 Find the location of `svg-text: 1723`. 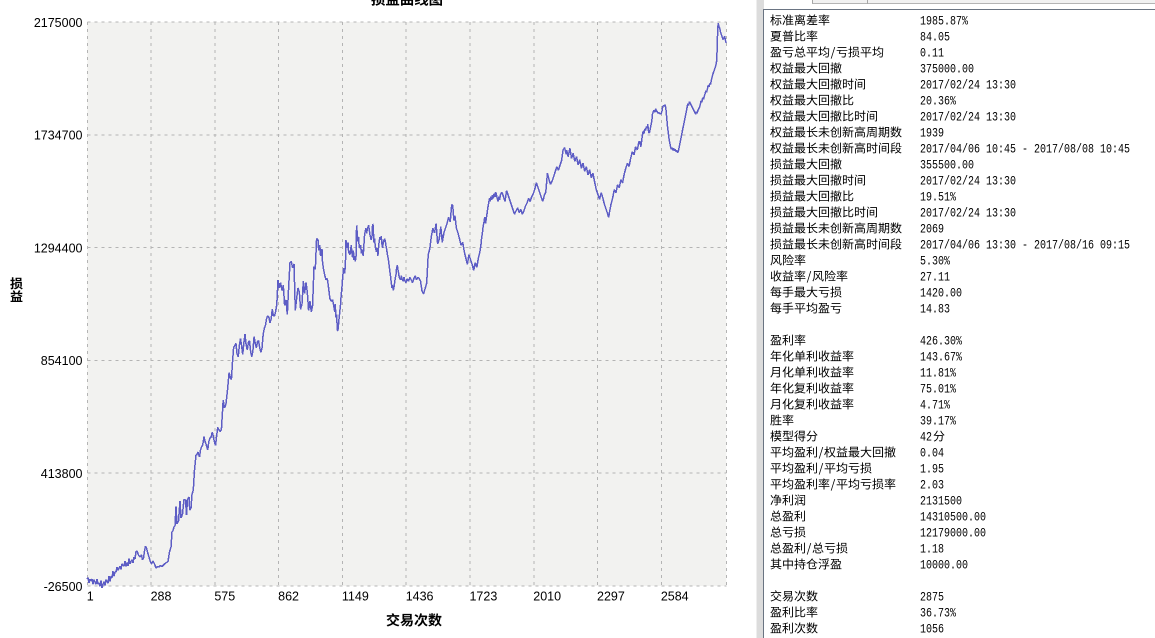

svg-text: 1723 is located at coordinates (483, 597).